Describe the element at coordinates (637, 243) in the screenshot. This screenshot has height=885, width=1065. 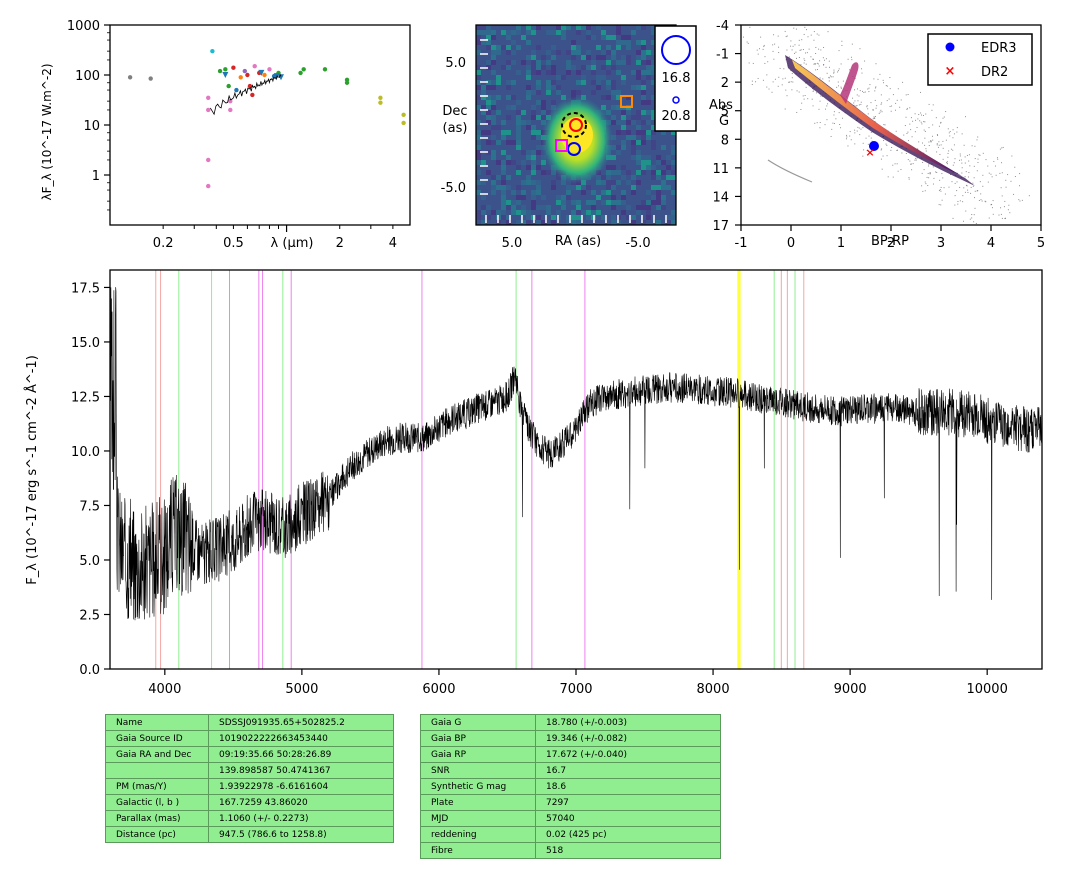
I see `image-xtick-2: -5.0` at that location.